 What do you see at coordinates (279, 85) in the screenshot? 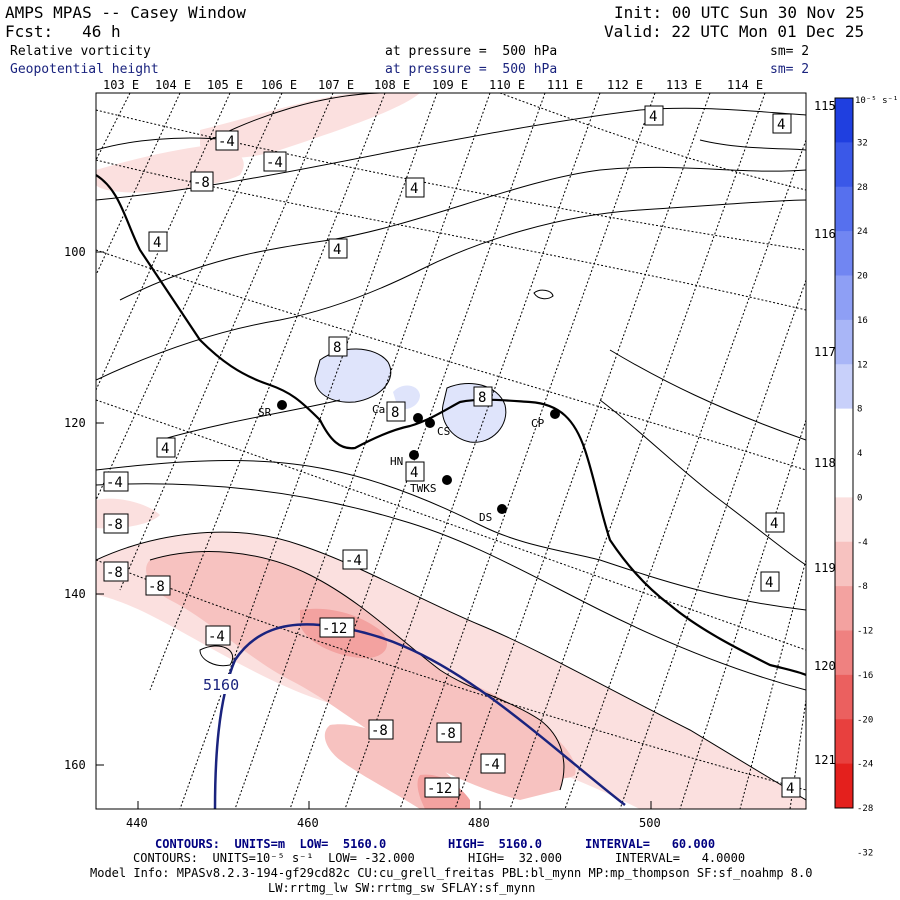
I see `lon-label: 106 E` at bounding box center [279, 85].